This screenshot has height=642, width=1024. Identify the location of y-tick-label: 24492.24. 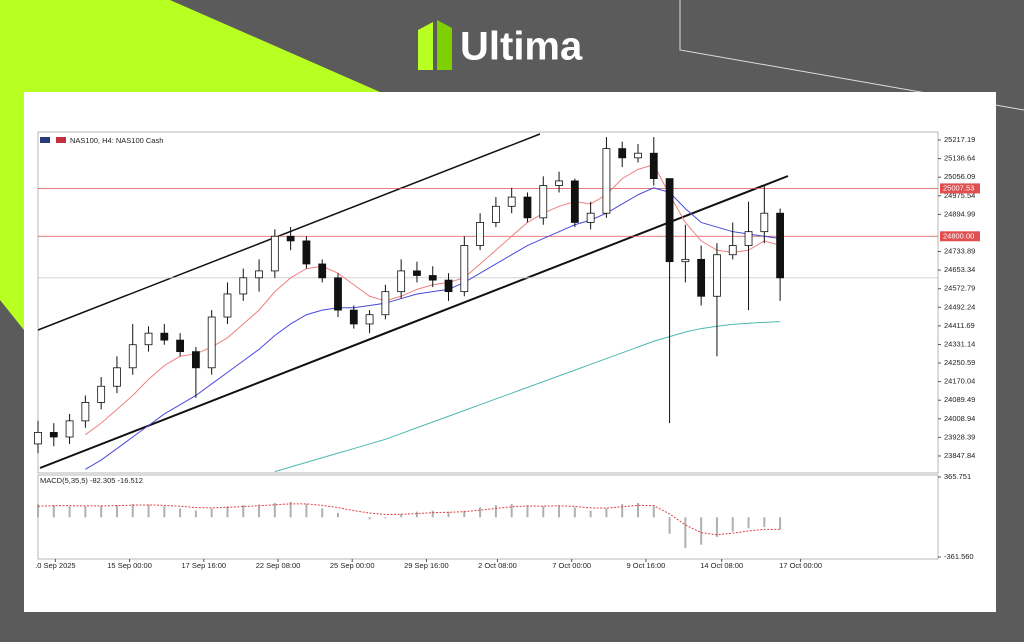
(959, 306).